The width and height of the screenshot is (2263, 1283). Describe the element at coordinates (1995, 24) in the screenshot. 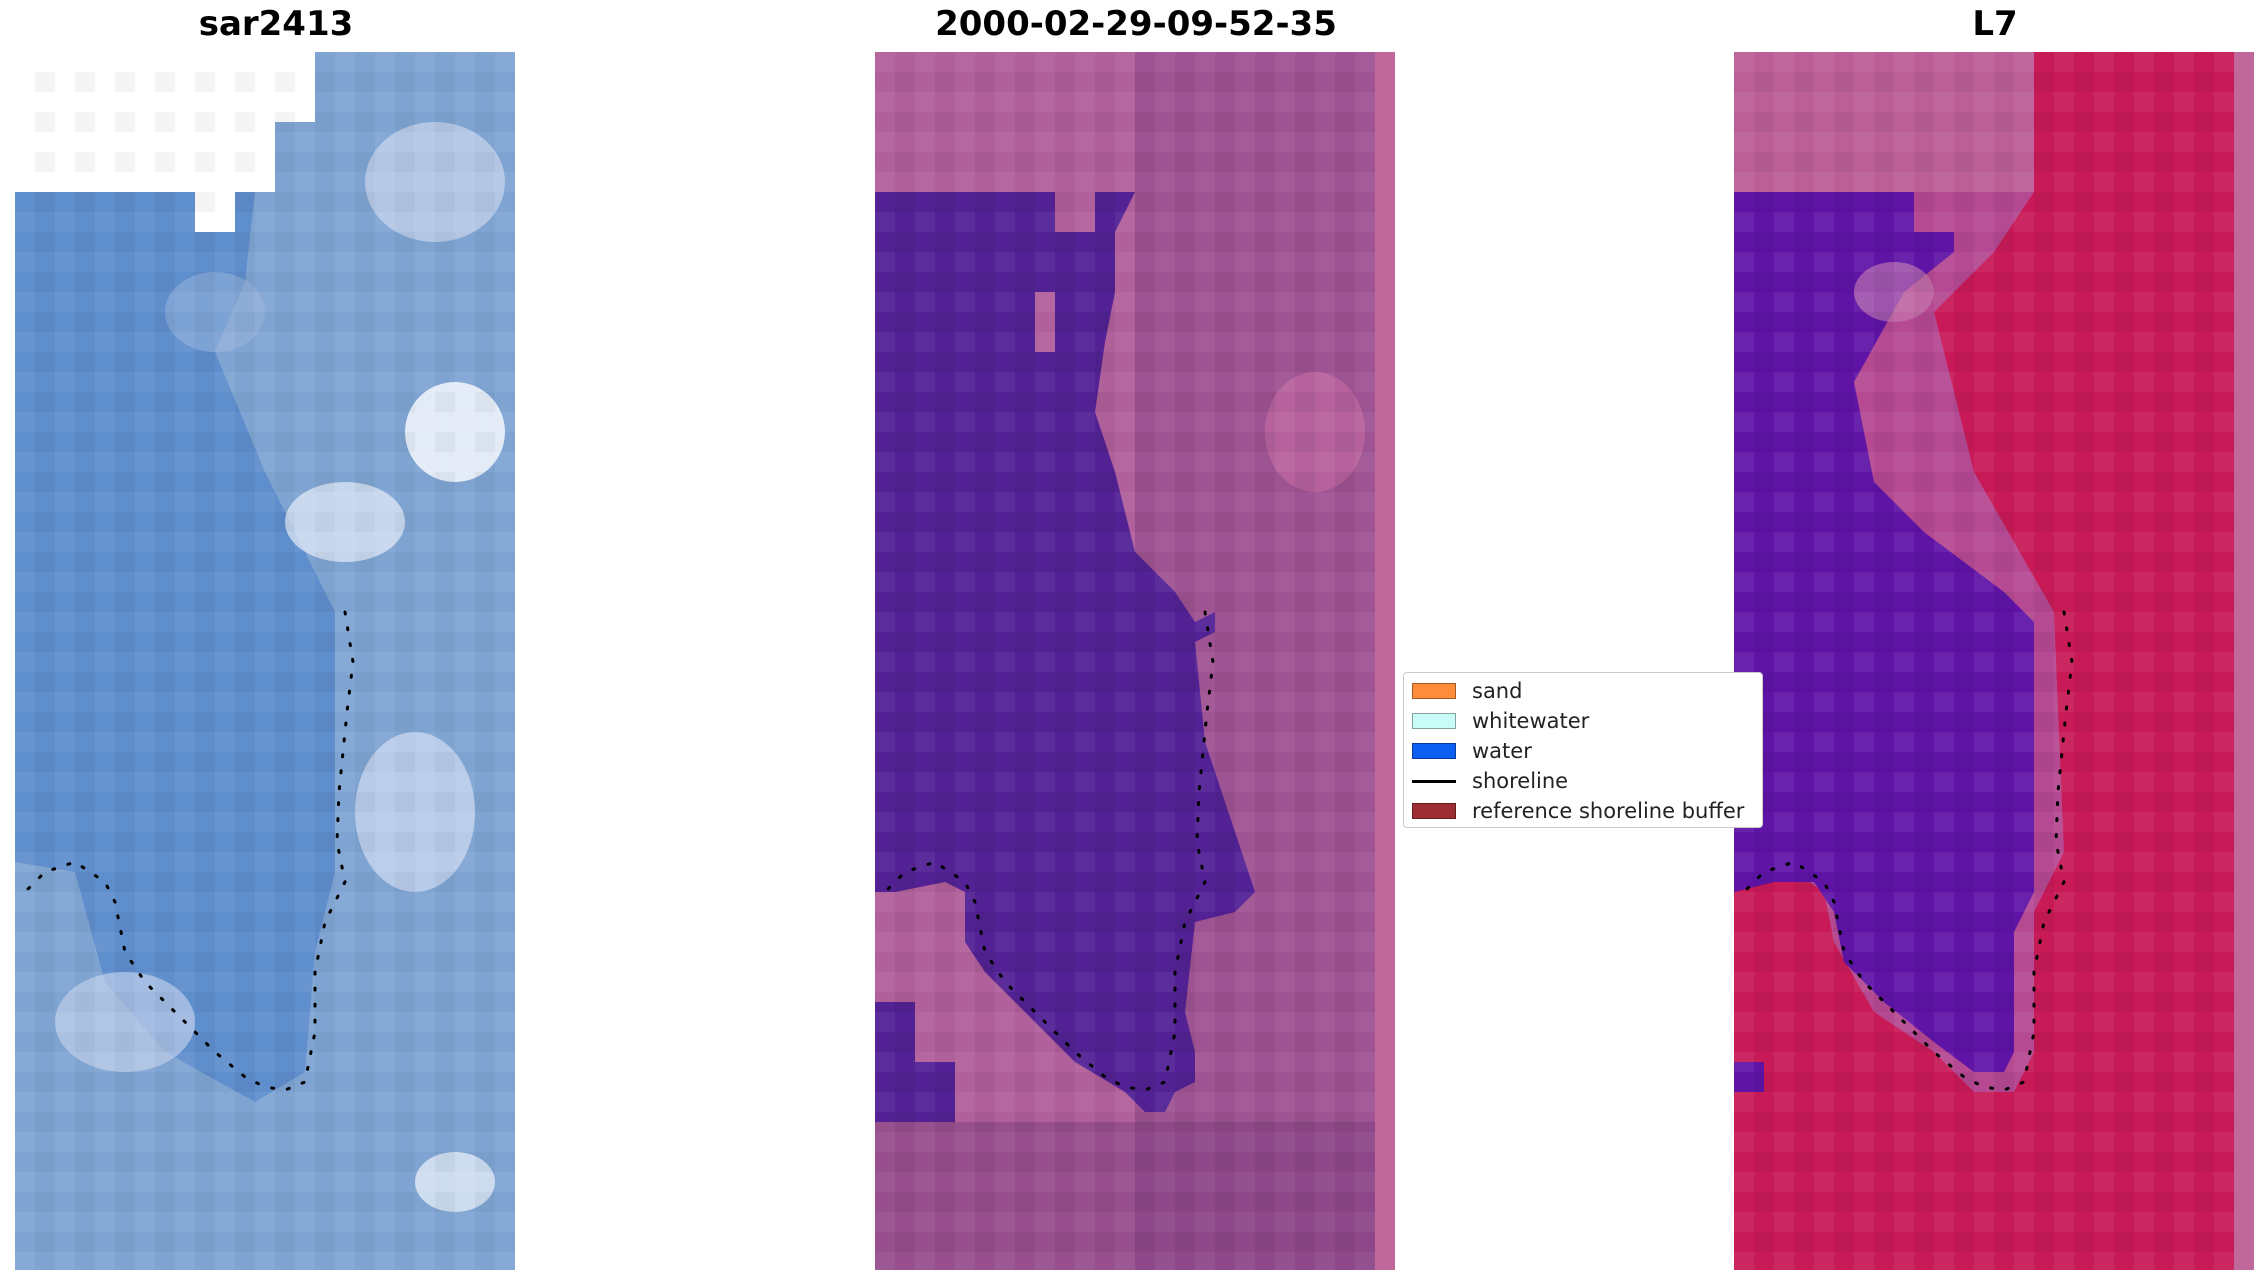

I see `panel-title-index: L7` at that location.